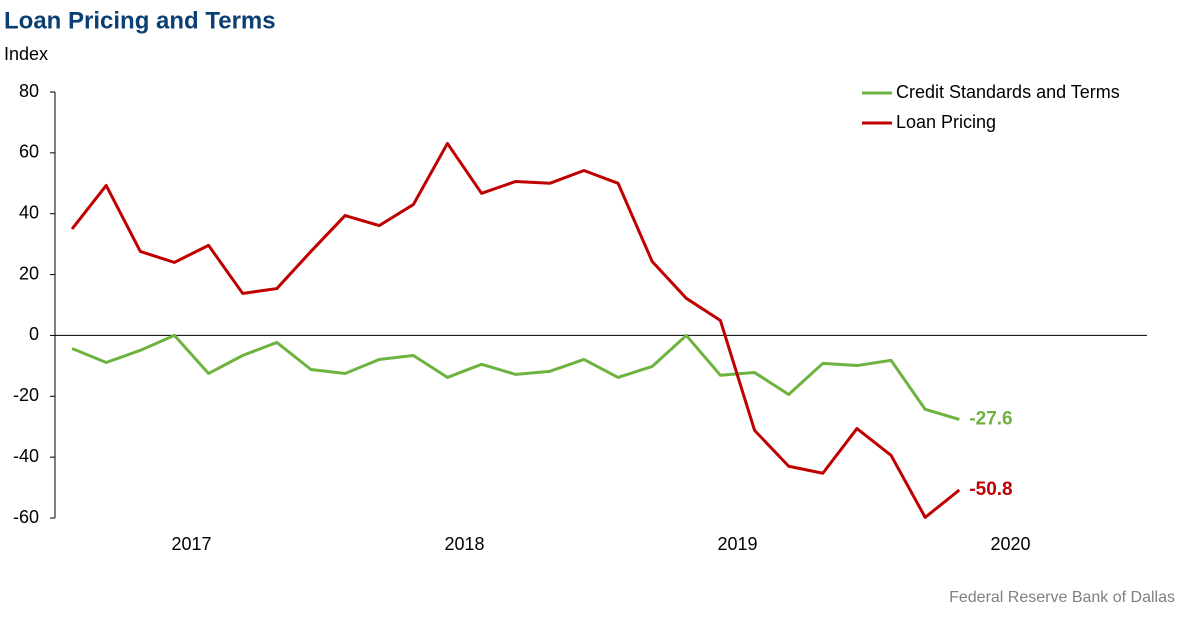  Describe the element at coordinates (1062, 597) in the screenshot. I see `source: Federal Reserve Bank of Dallas` at that location.